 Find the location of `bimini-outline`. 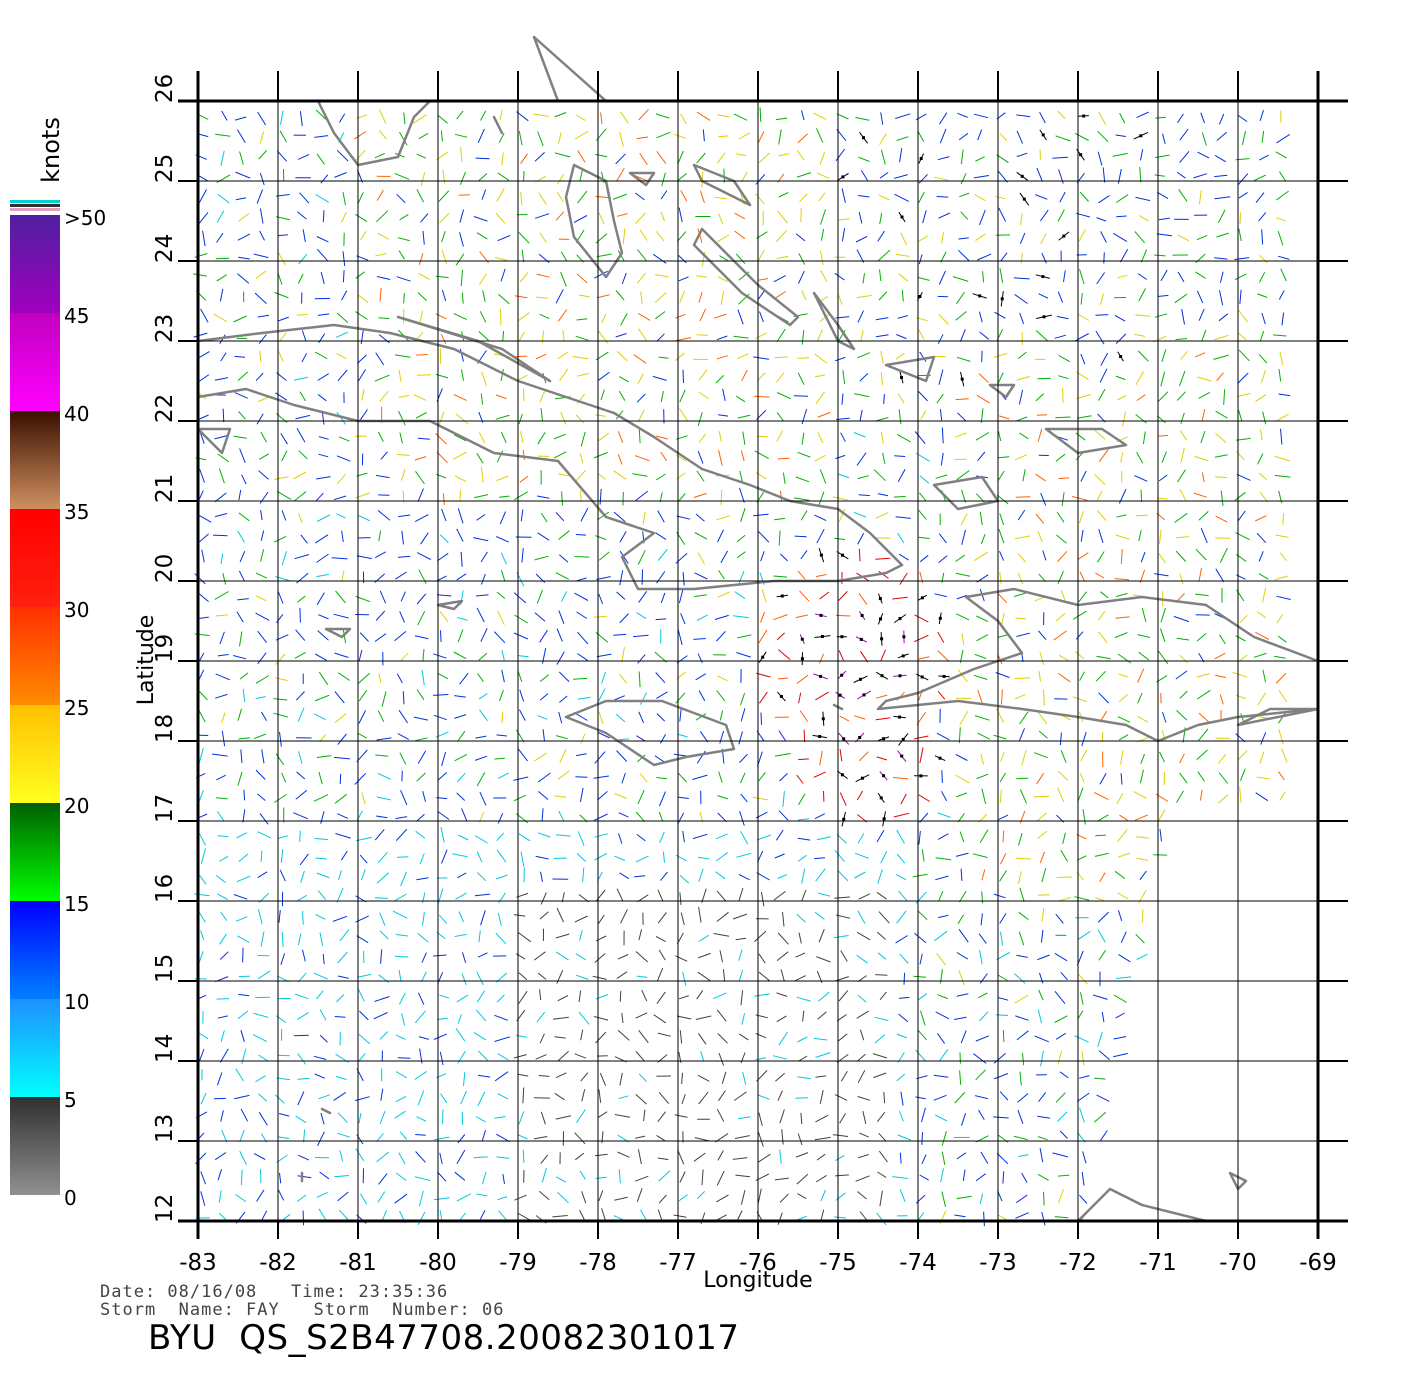

bimini-outline is located at coordinates (498, 125).